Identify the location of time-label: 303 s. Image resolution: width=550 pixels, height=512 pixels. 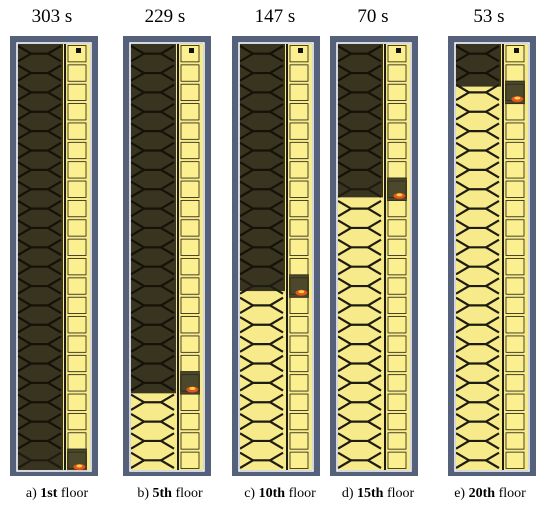
(52, 16).